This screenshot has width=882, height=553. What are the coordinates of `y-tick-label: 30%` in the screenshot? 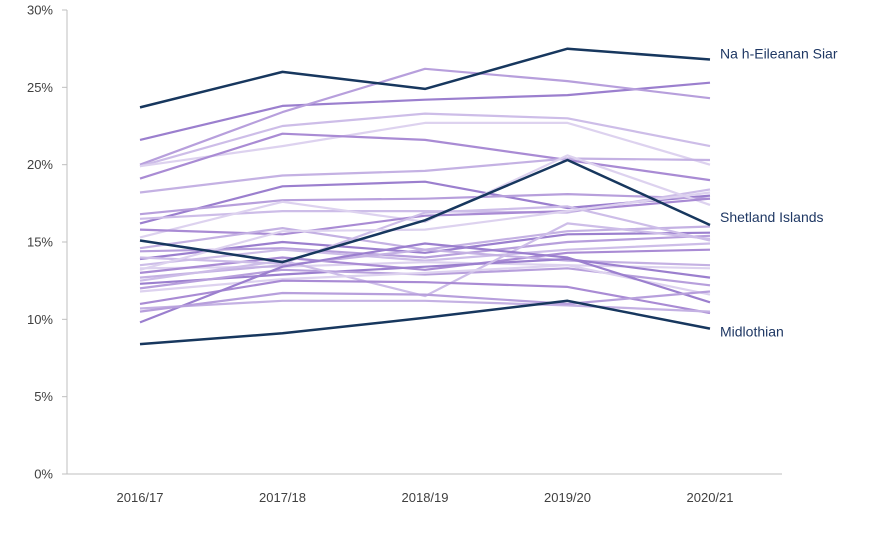 It's located at (40, 10).